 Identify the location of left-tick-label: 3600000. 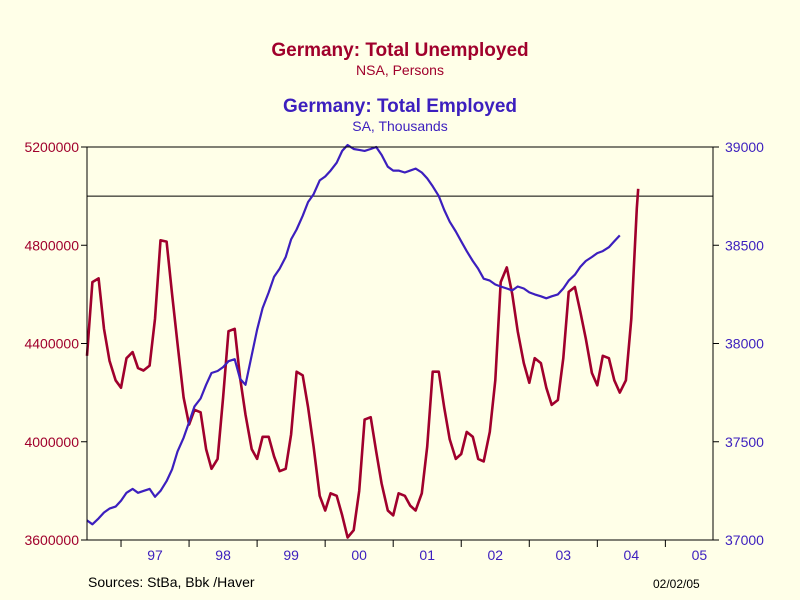
(51, 540).